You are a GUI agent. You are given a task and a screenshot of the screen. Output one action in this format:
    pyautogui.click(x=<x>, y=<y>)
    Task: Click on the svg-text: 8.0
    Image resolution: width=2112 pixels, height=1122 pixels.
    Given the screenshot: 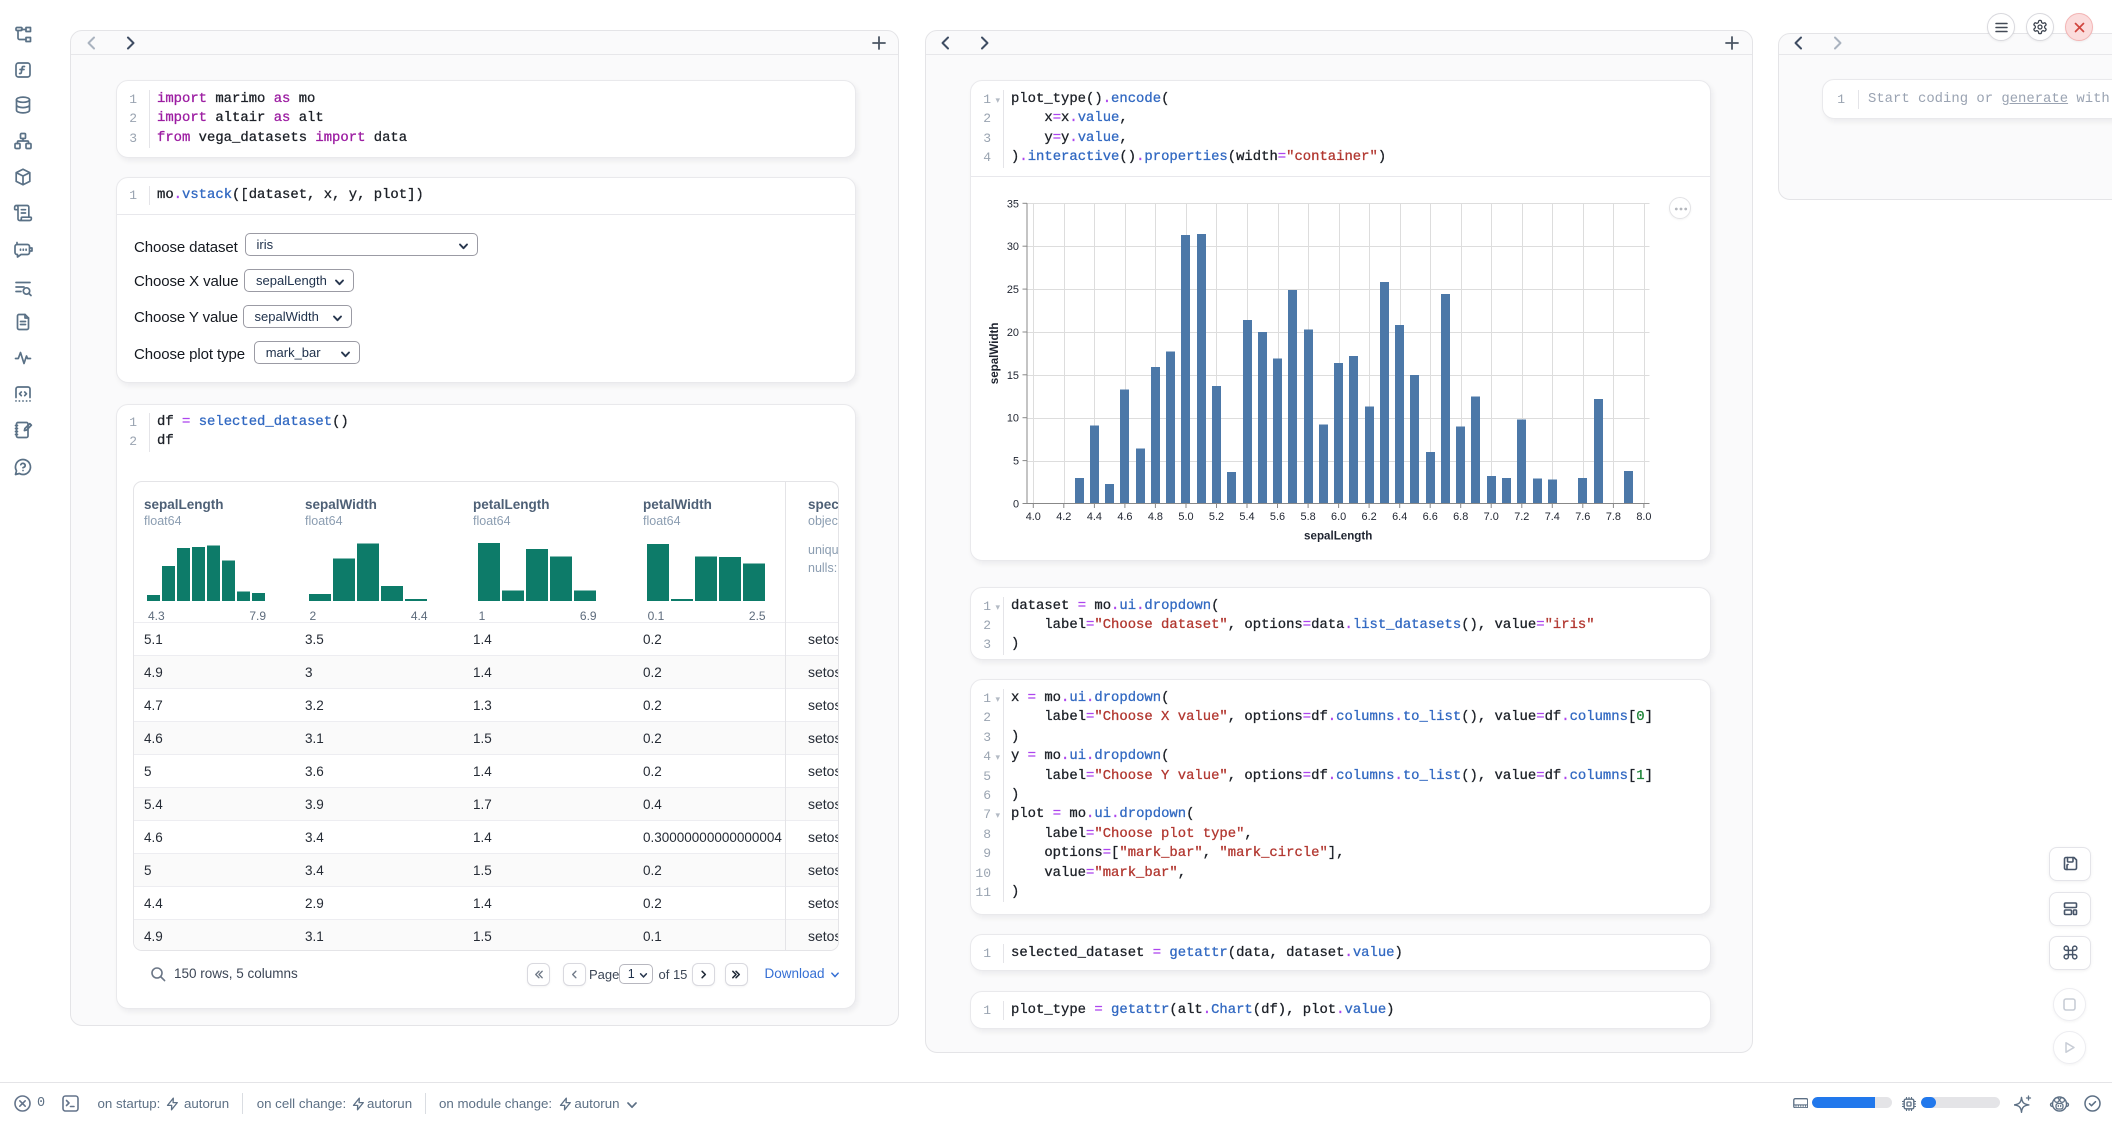 What is the action you would take?
    pyautogui.click(x=1643, y=517)
    